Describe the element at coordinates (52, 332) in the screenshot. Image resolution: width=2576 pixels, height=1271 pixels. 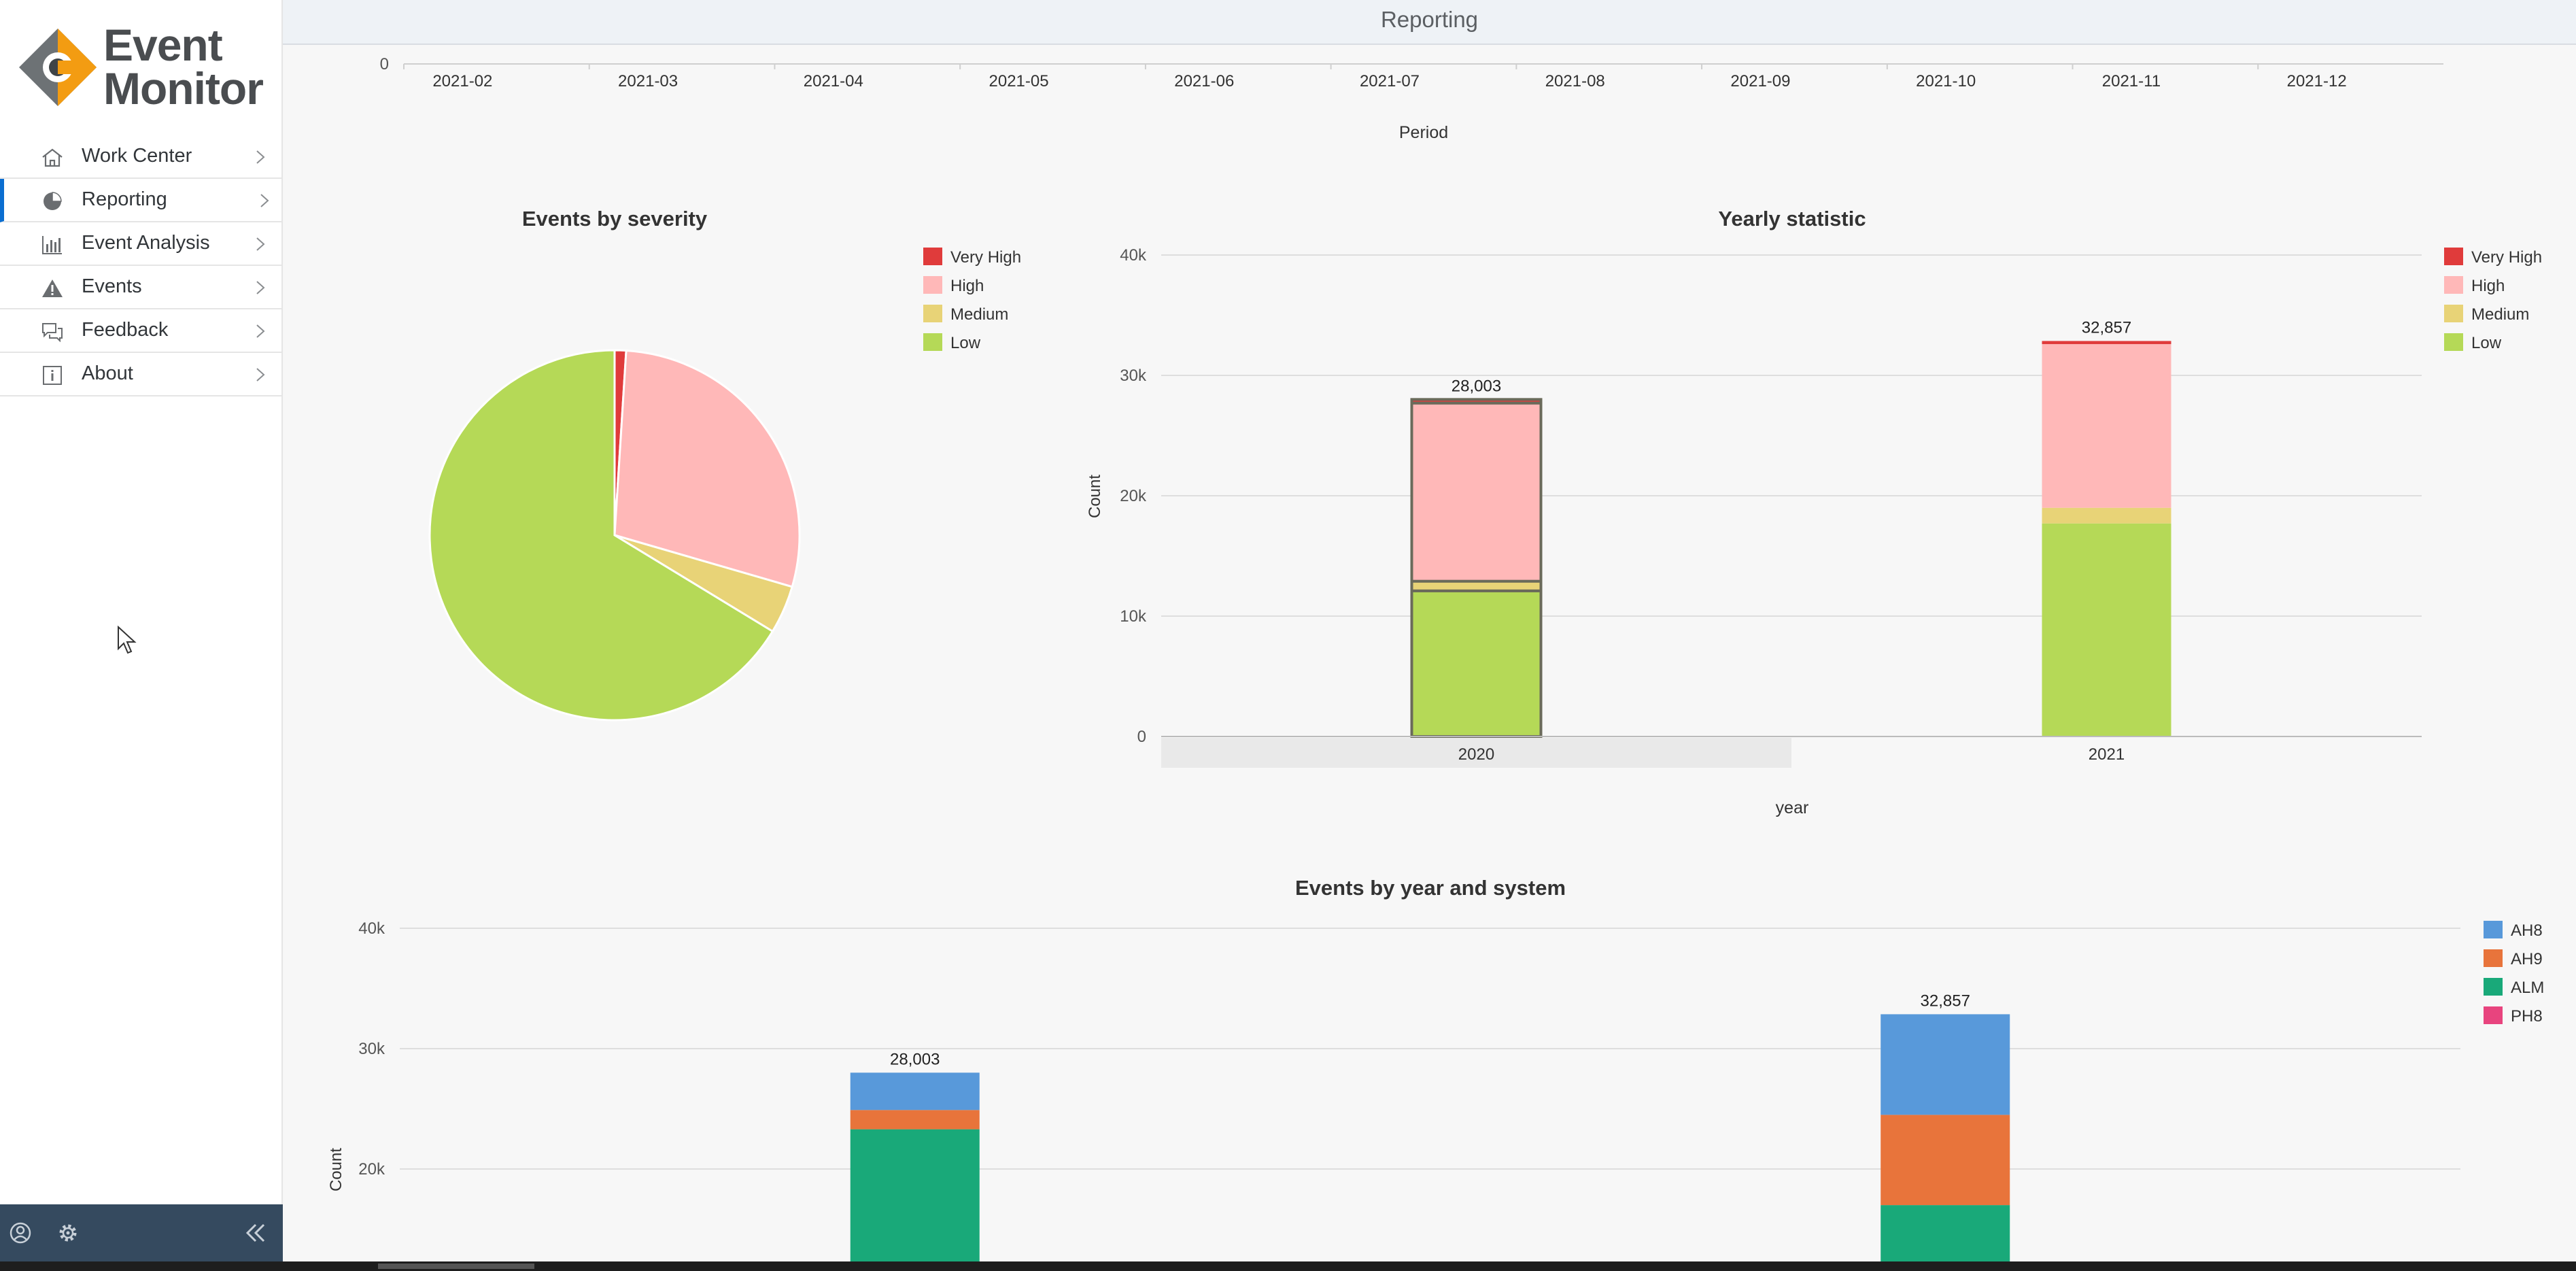
I see `feedback-icon` at that location.